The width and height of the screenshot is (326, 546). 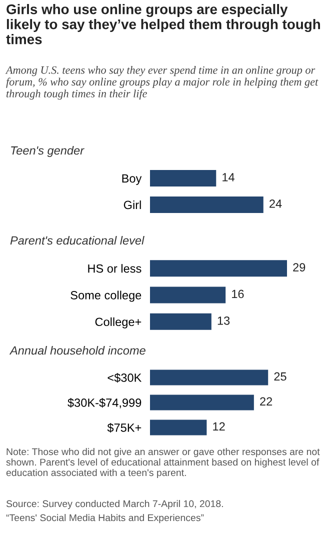 What do you see at coordinates (115, 268) in the screenshot?
I see `y-tick-label: HS or less` at bounding box center [115, 268].